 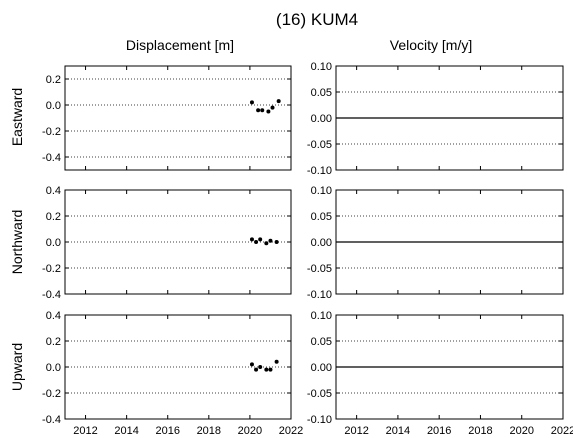 What do you see at coordinates (435, 243) in the screenshot?
I see `northward-velocity-panel: 0.10 0.05 0.00 -0.05 -0.10` at bounding box center [435, 243].